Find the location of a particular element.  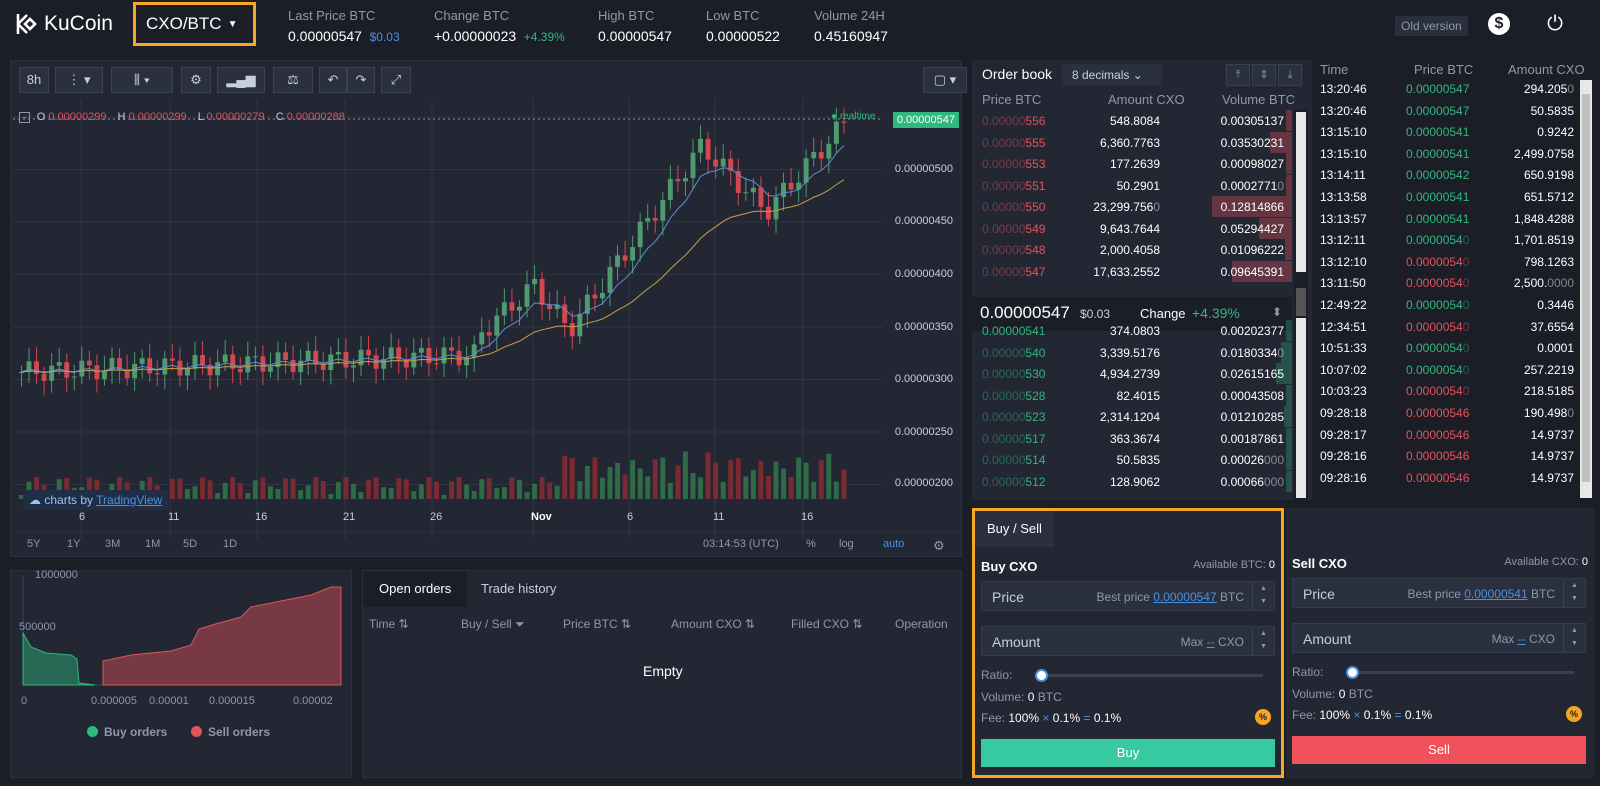

bid-row: 0.00000512 128.9062 0.00066000 is located at coordinates (1132, 481).